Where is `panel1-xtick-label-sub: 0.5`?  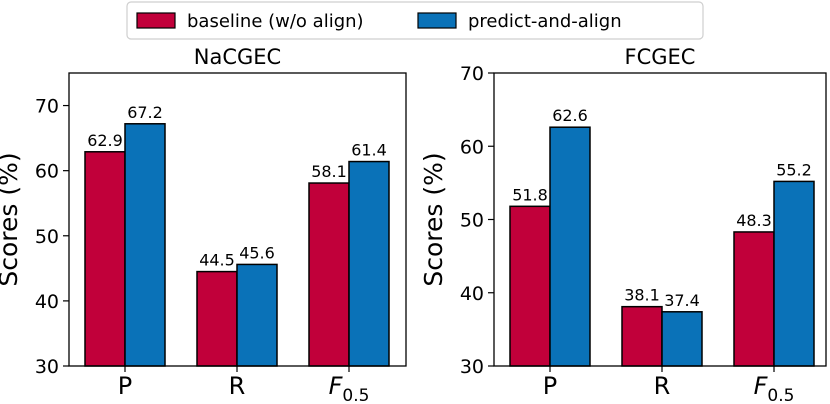
panel1-xtick-label-sub: 0.5 is located at coordinates (355, 395).